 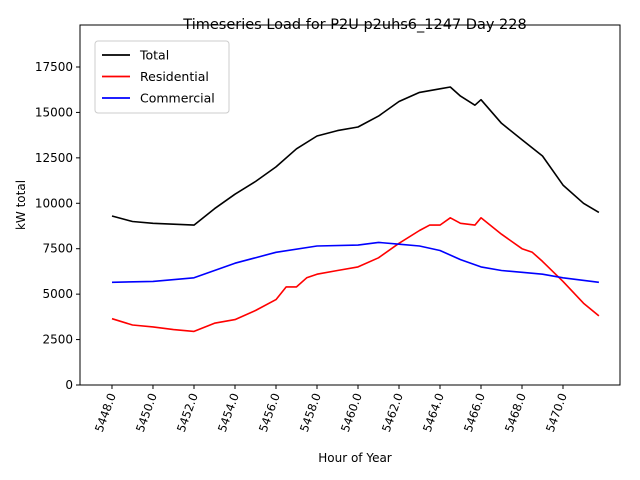 I want to click on y-axis-label: kW total, so click(x=21, y=205).